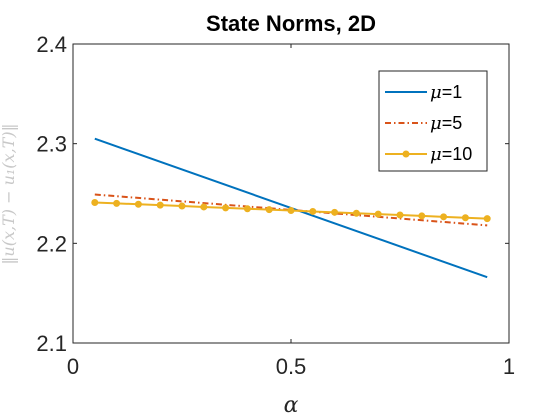  I want to click on x-tick-label: 0, so click(73, 366).